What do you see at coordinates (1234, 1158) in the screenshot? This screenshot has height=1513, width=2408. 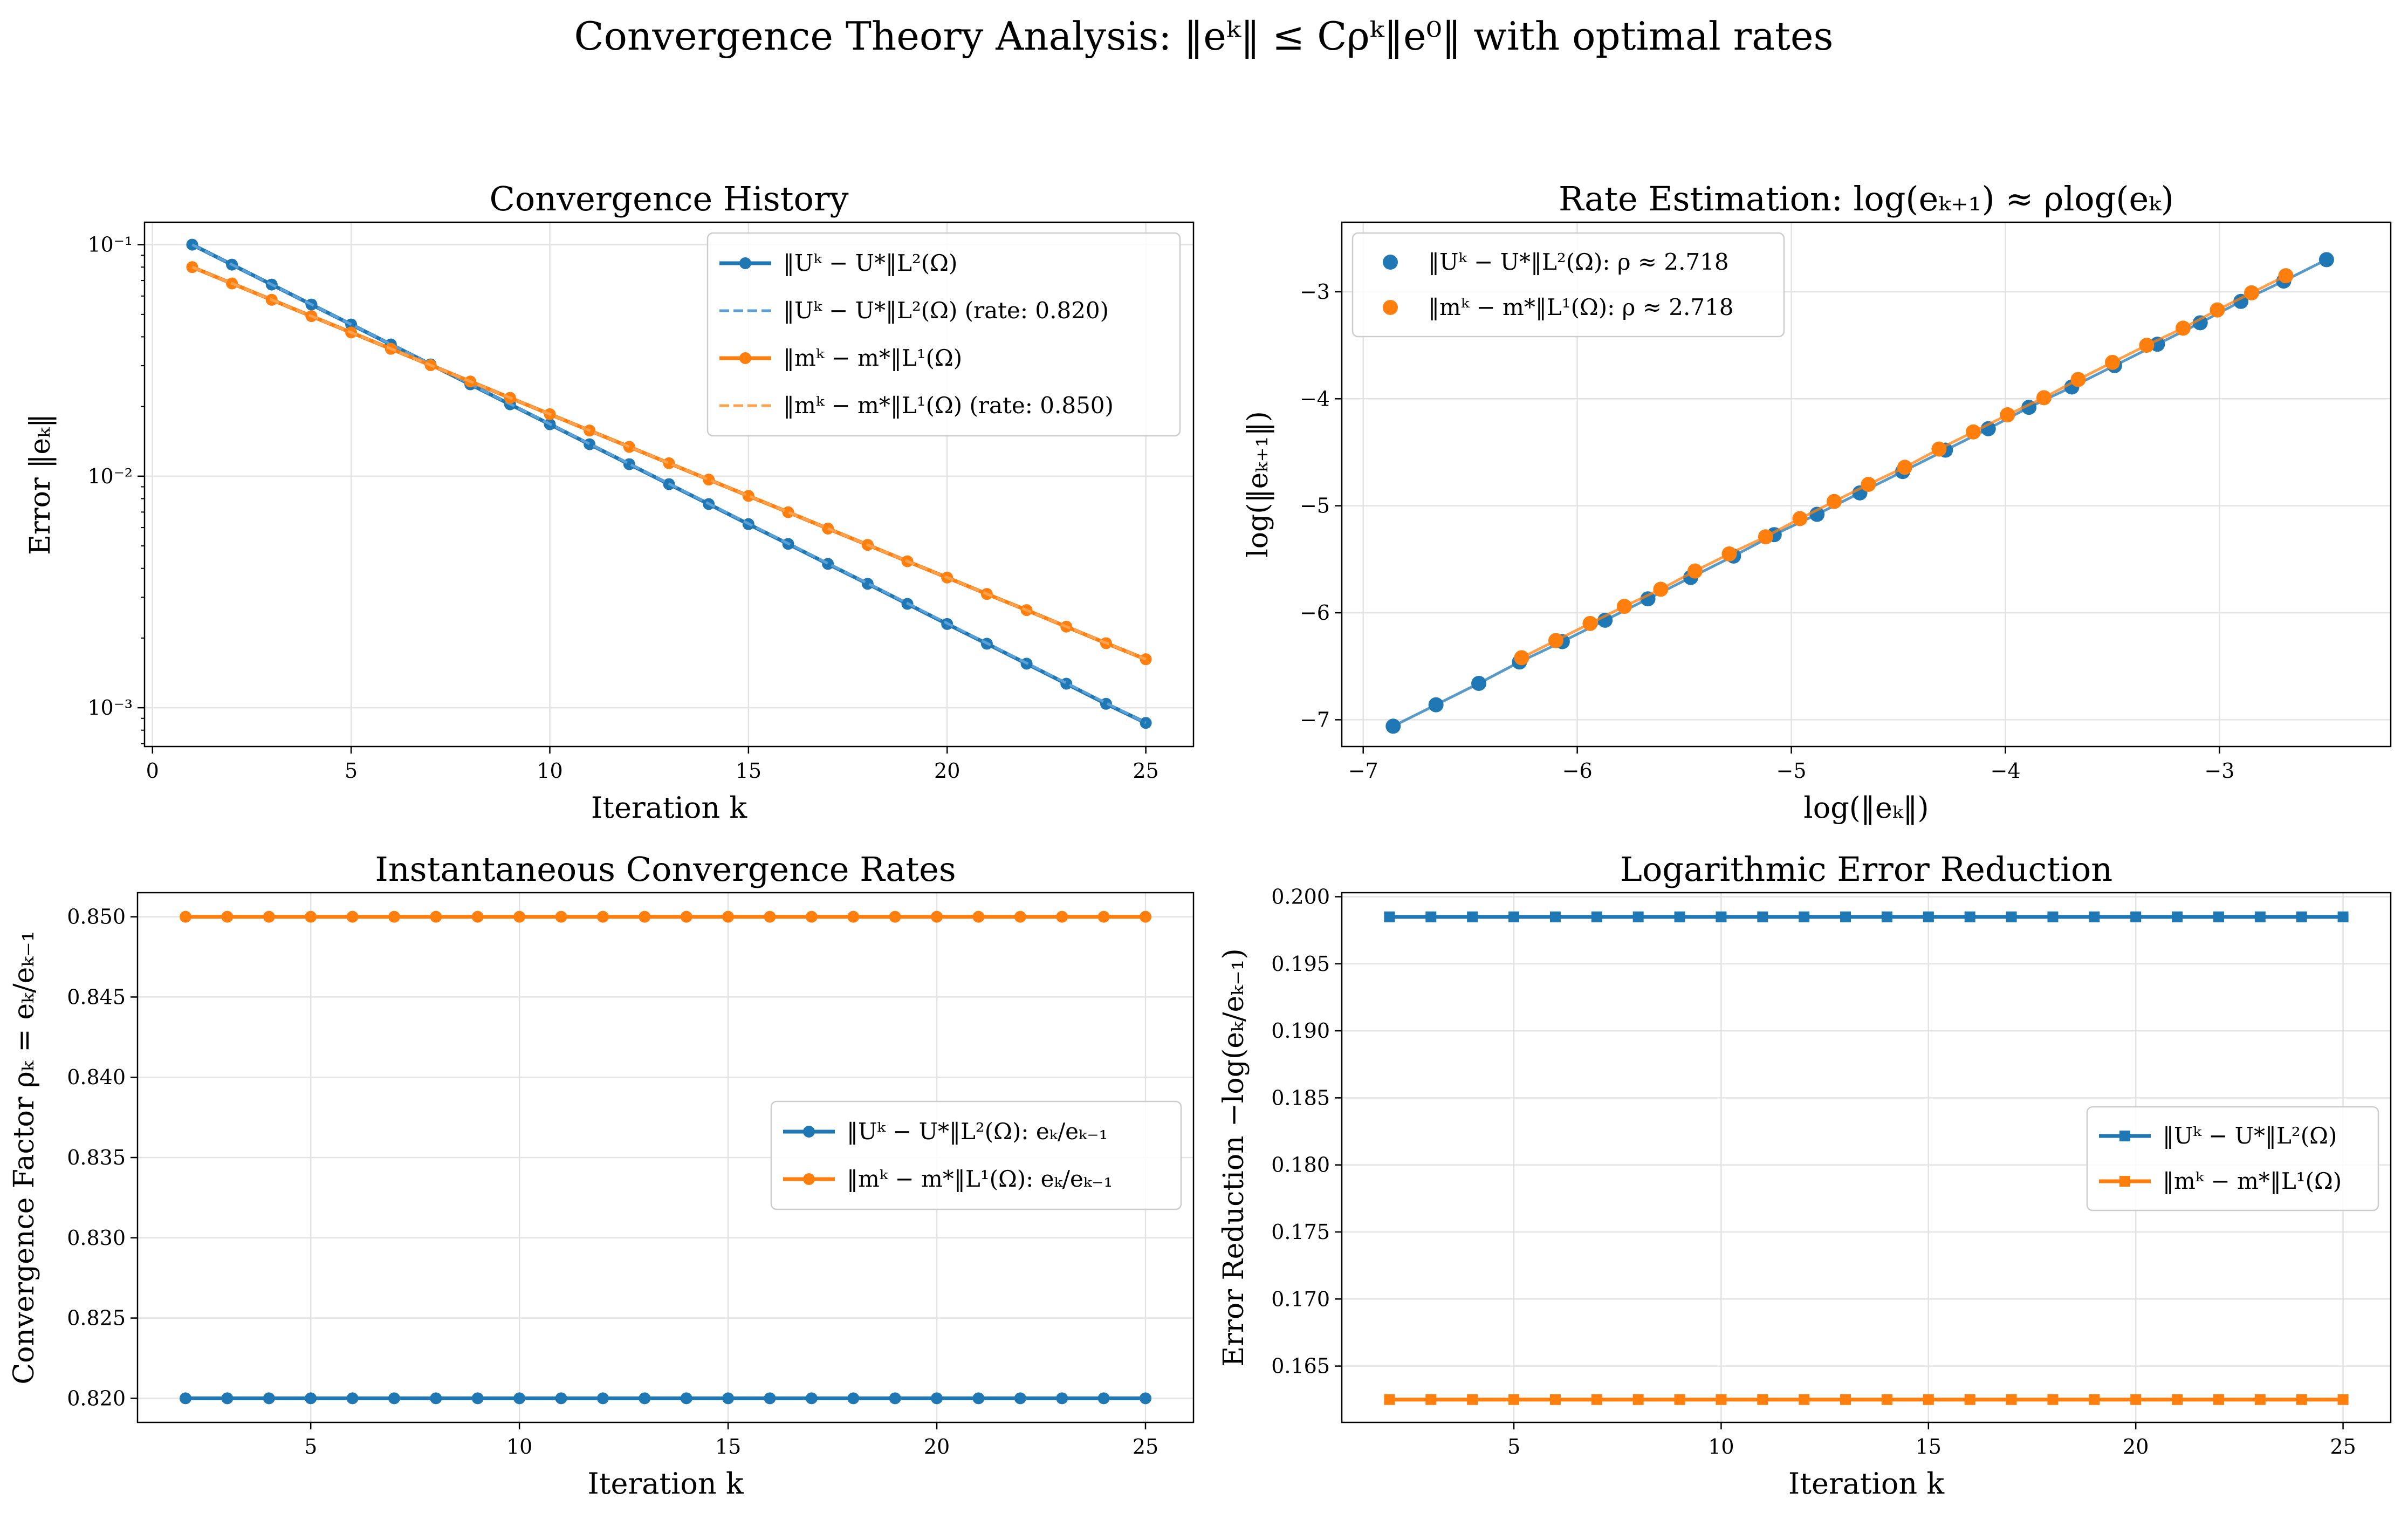 I see `logred-y-axis-label: Error Reduction −log(eₖ/eₖ₋₁)` at bounding box center [1234, 1158].